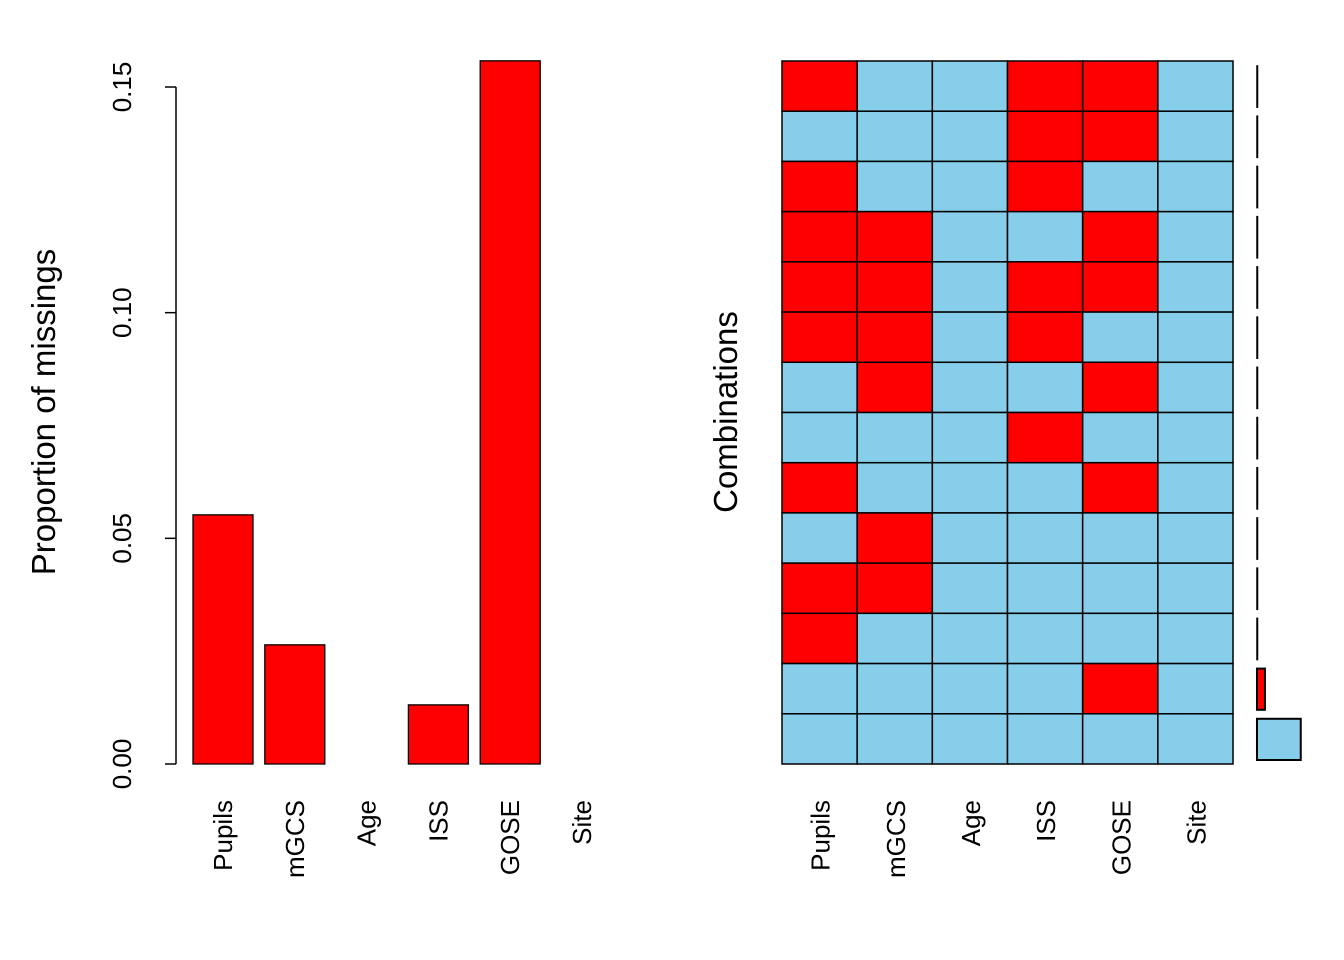 The width and height of the screenshot is (1344, 960). I want to click on x-tick-label: Age, so click(367, 823).